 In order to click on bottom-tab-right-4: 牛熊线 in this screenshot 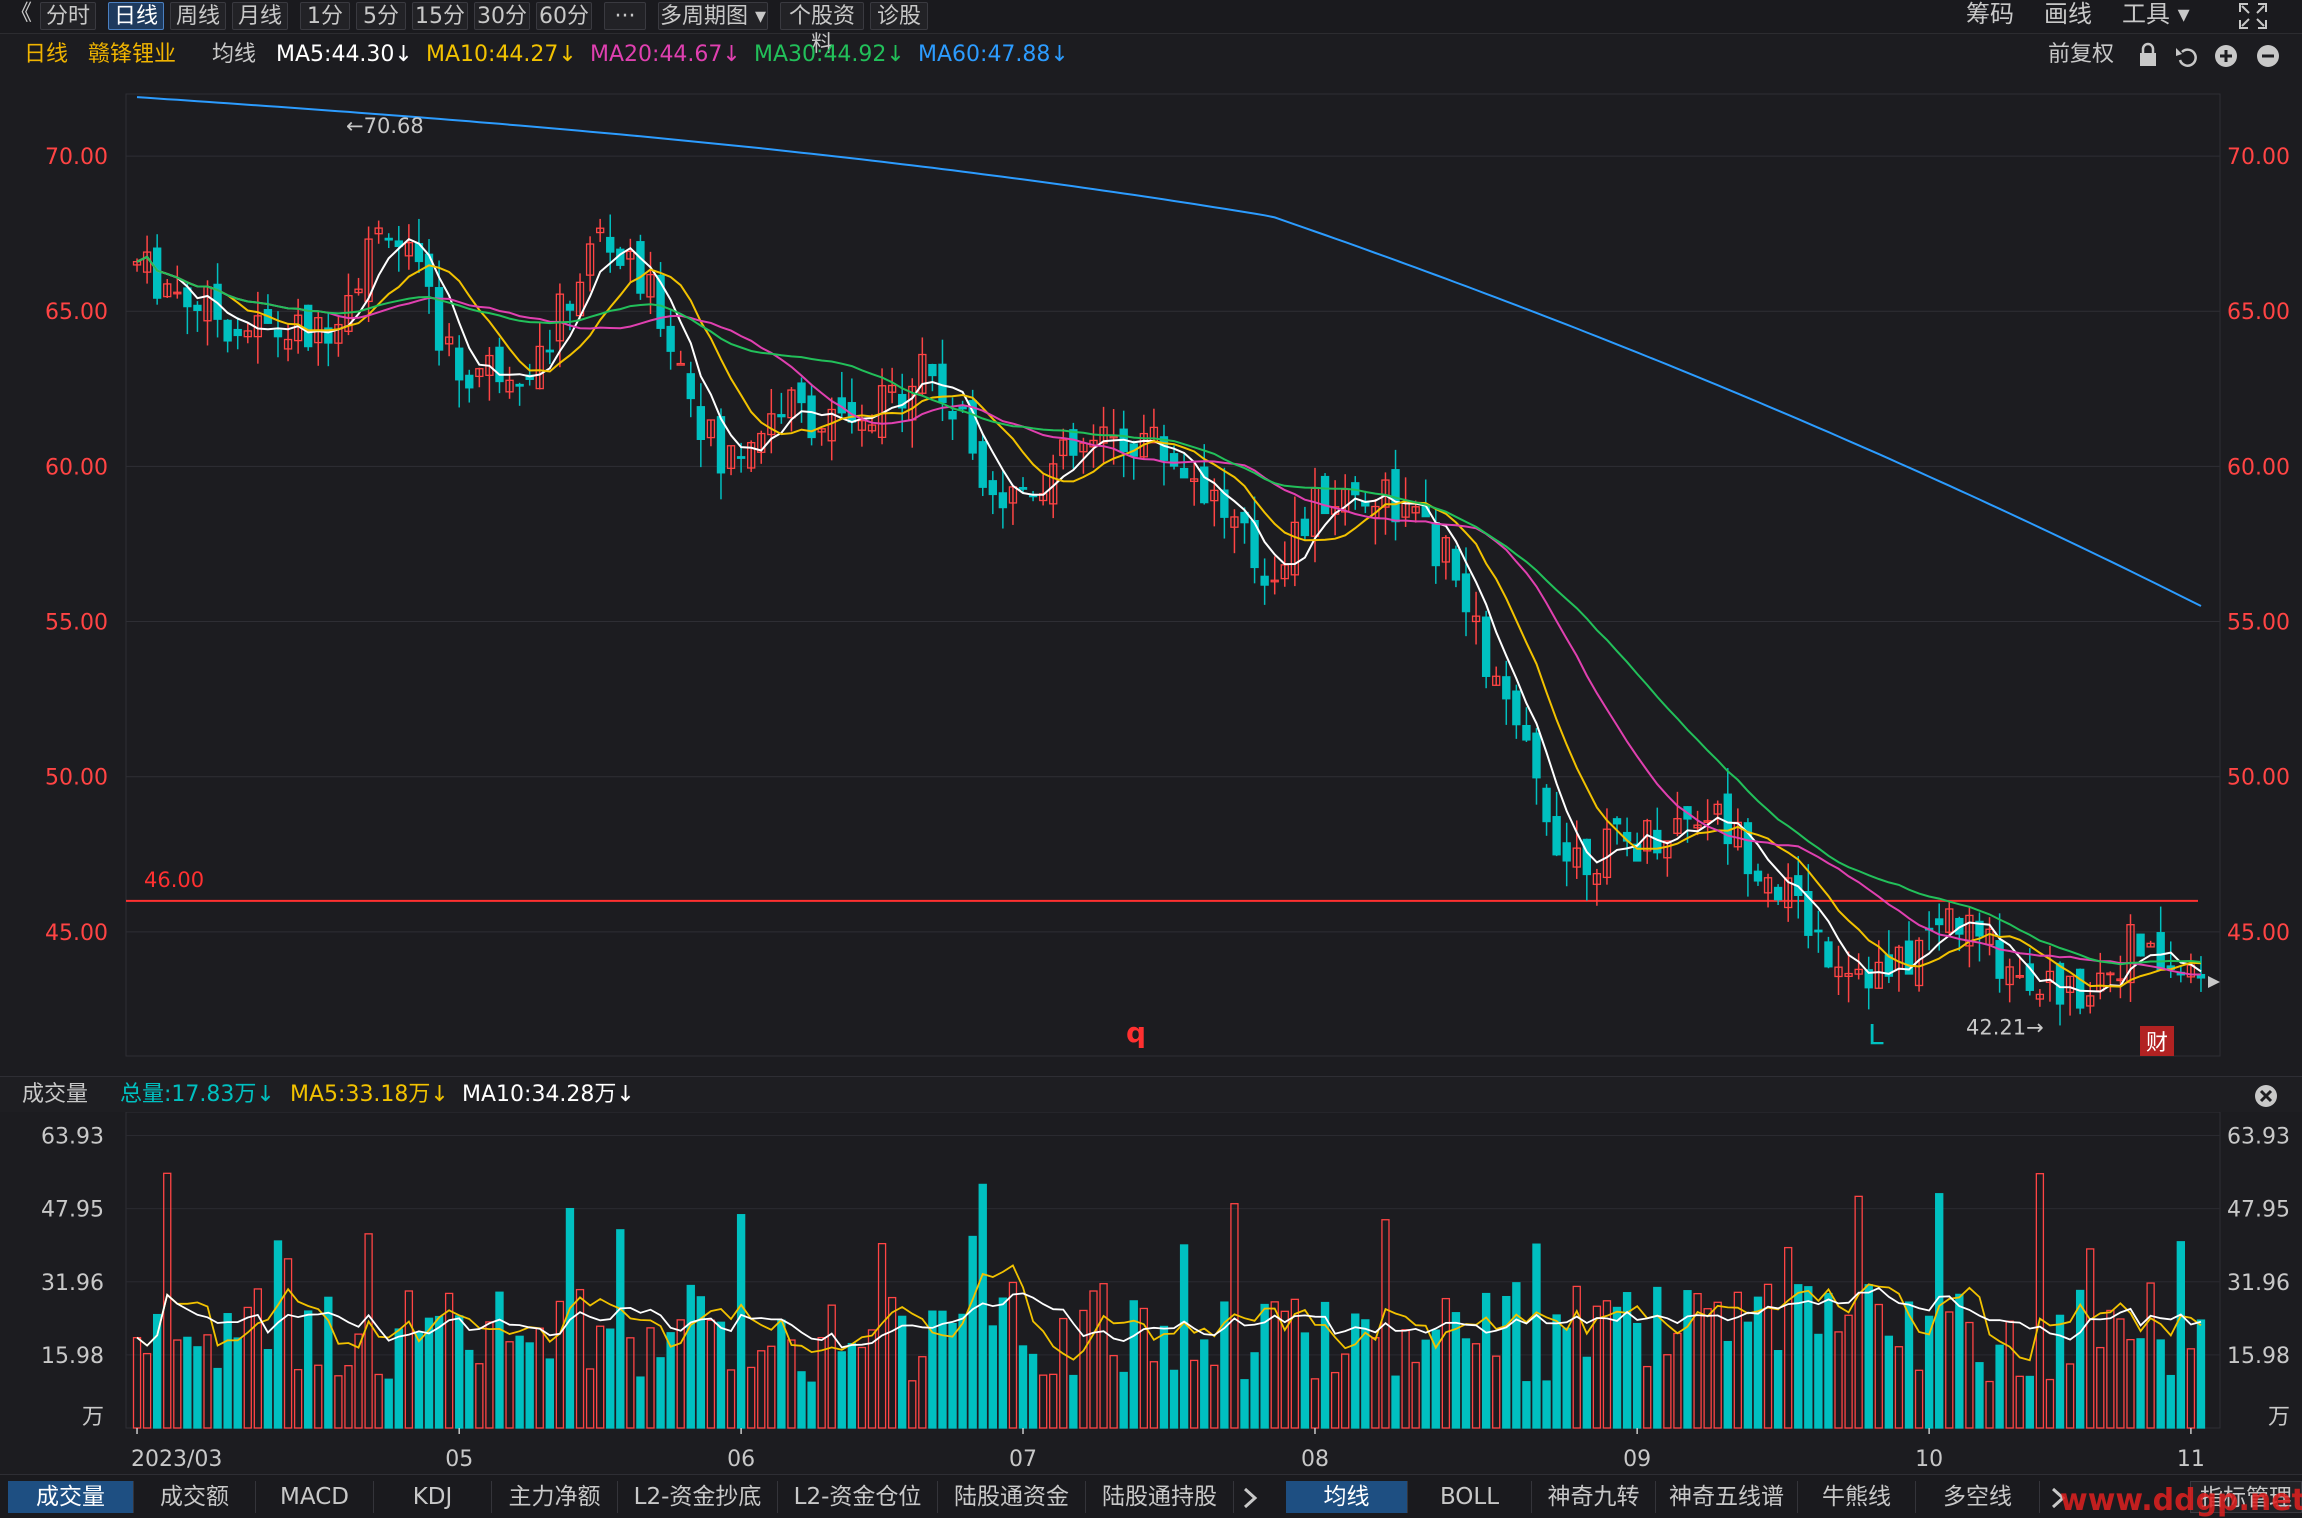, I will do `click(1857, 1497)`.